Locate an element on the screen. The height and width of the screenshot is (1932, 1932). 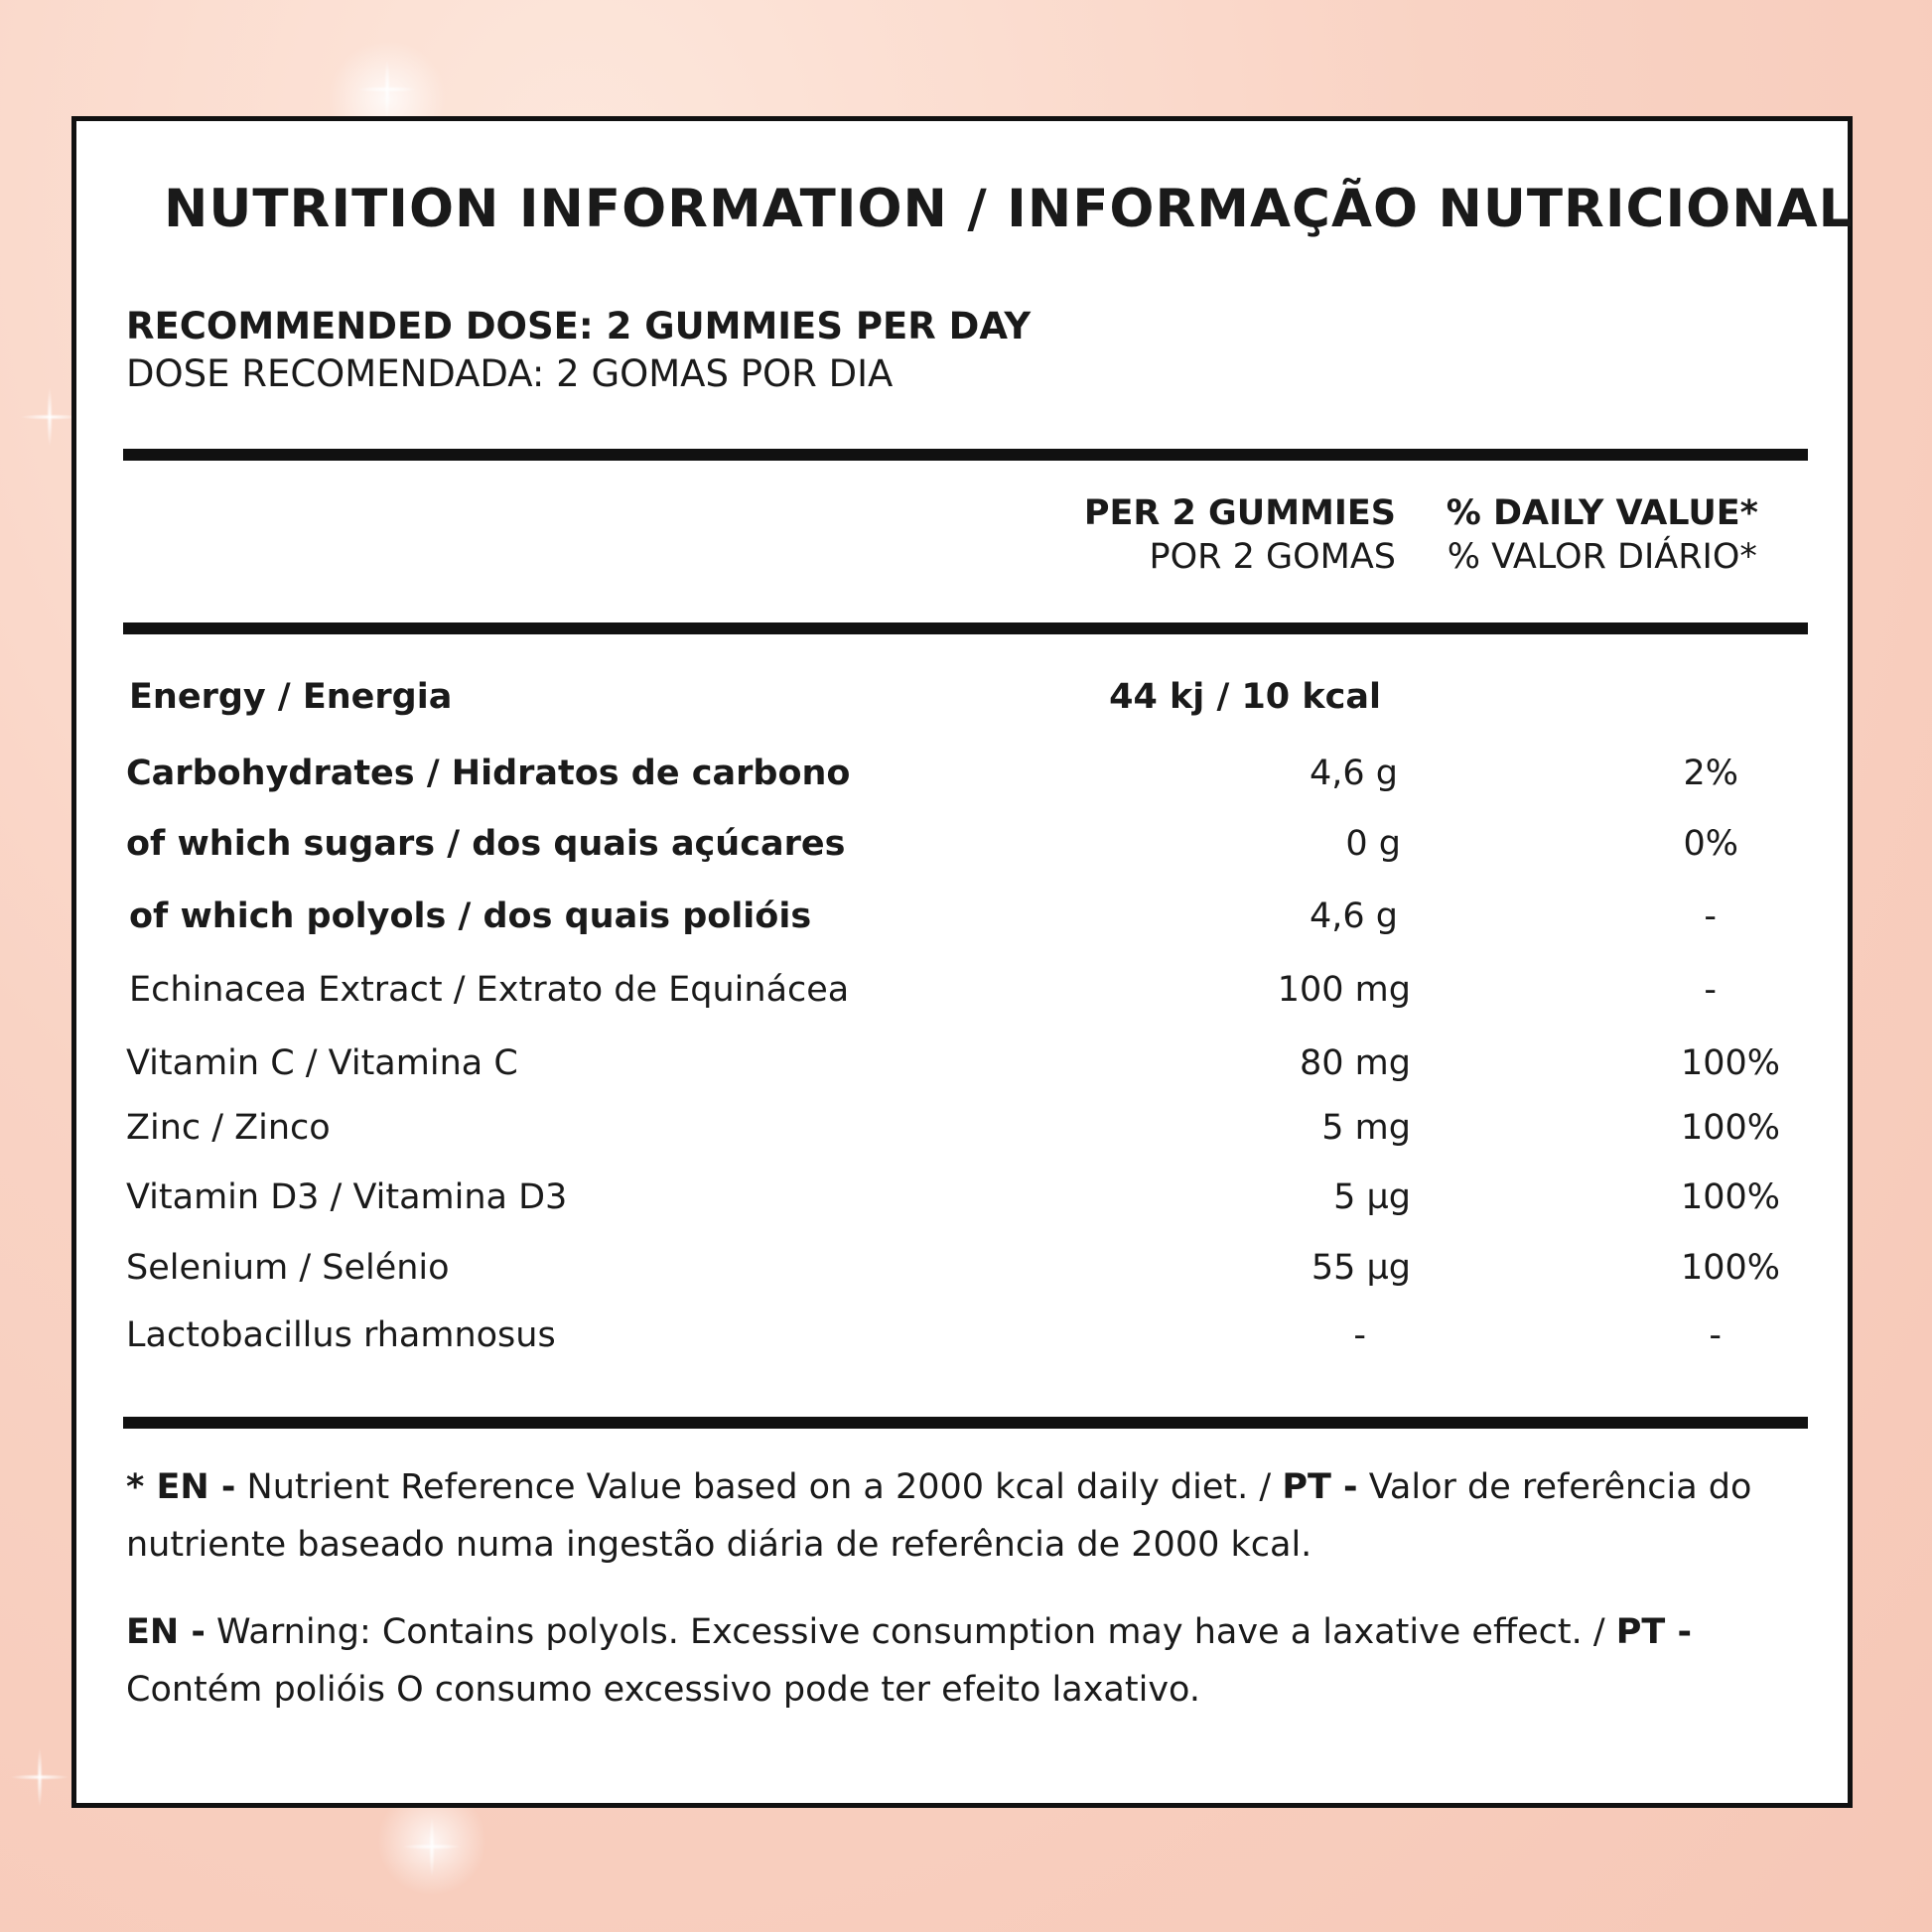
warning-en-tag: EN - is located at coordinates (166, 1632).